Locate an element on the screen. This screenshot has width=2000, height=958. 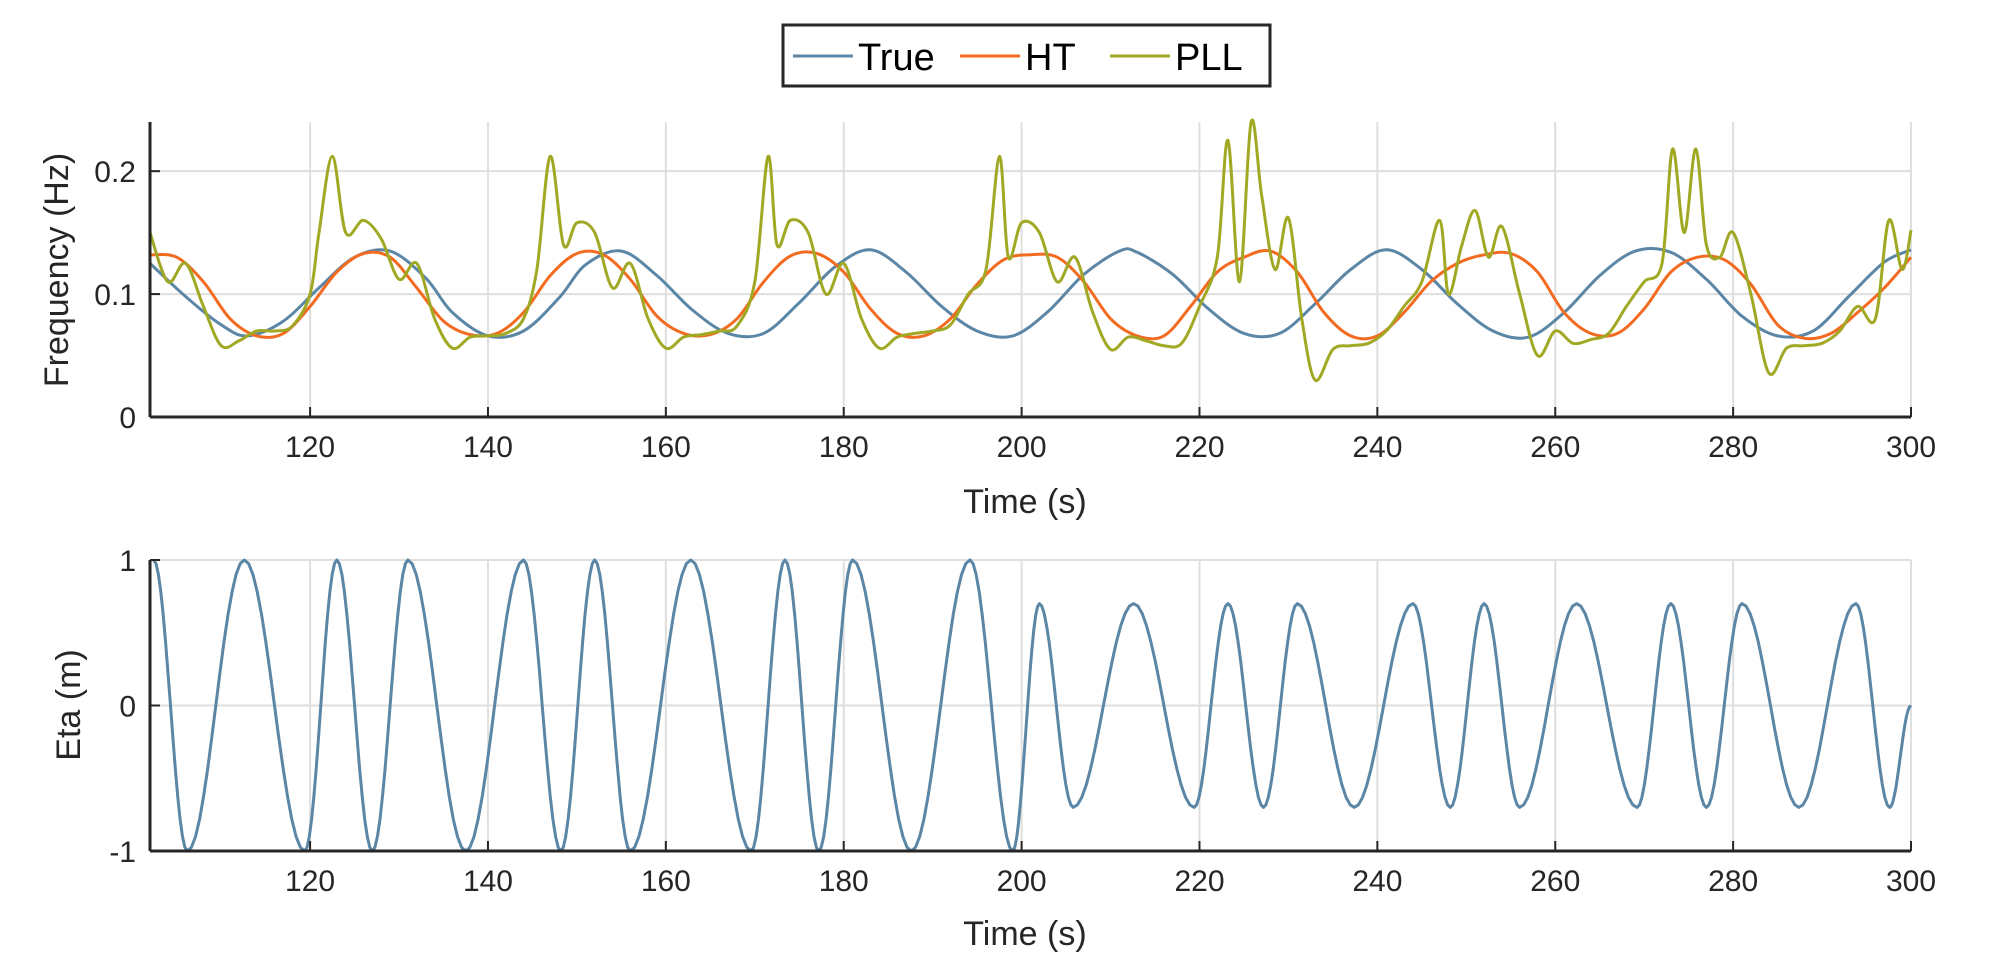
legend-label-true: True is located at coordinates (896, 58).